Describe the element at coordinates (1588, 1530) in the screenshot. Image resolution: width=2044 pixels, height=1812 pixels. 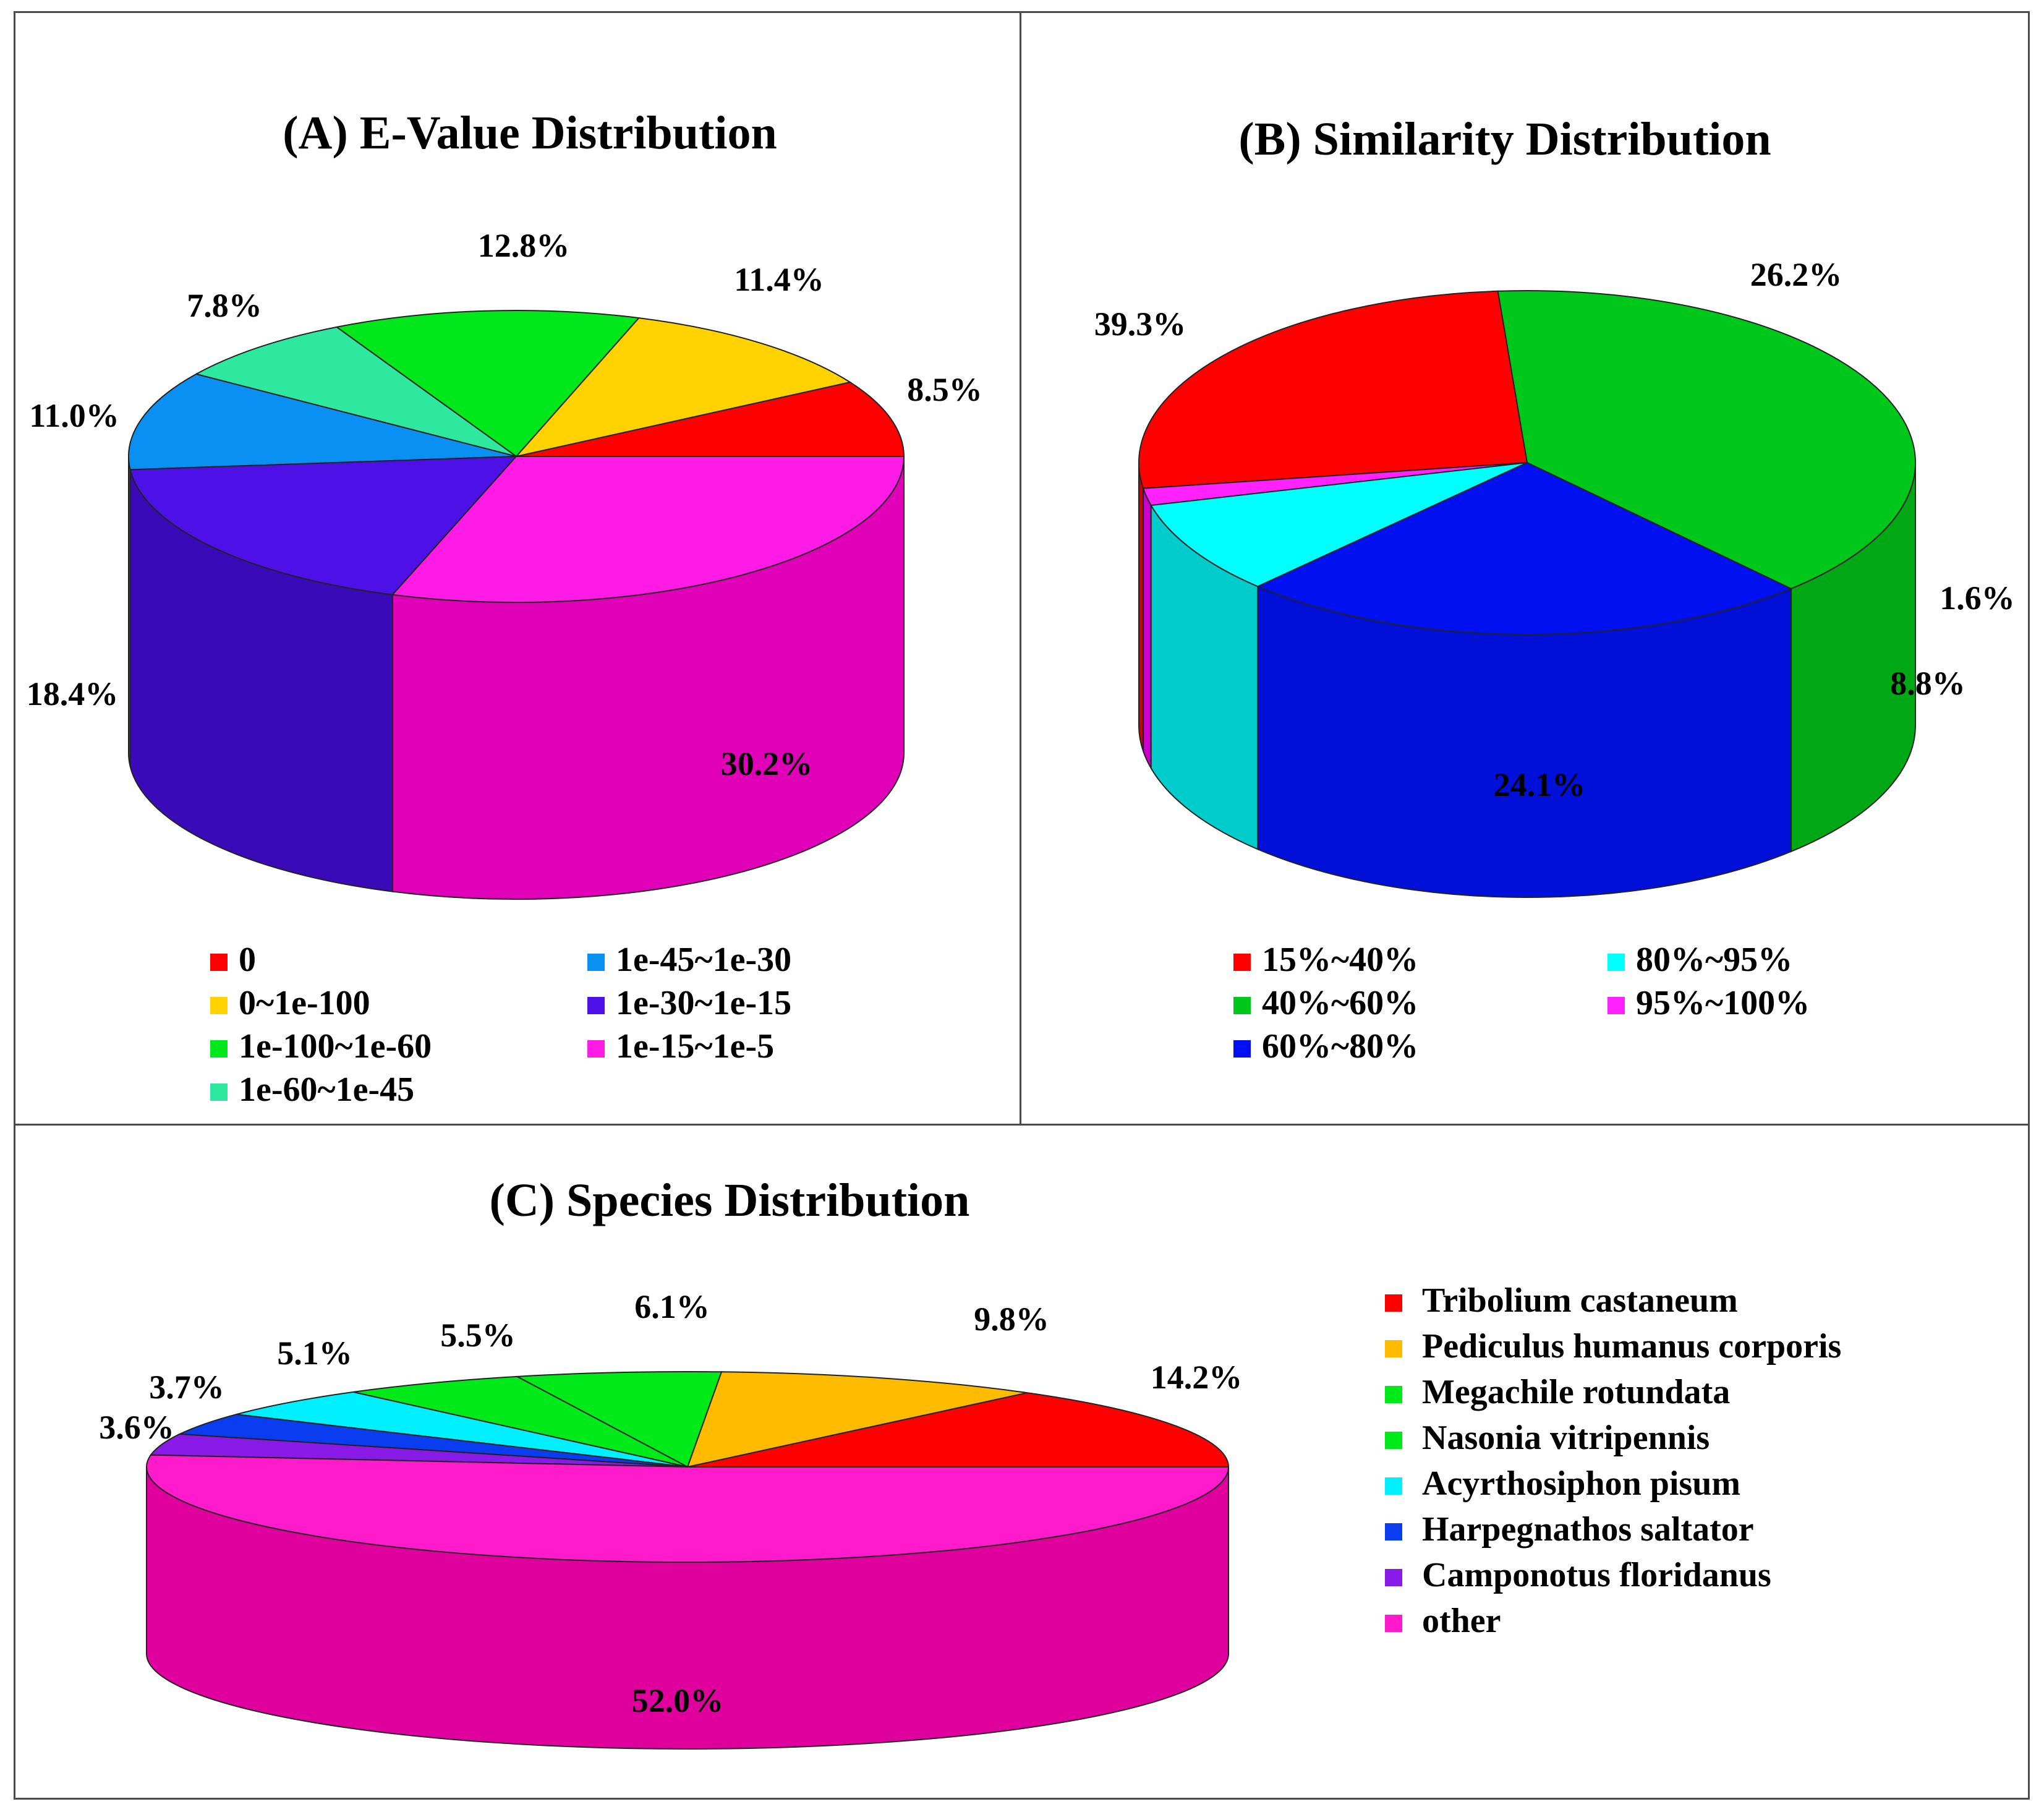
I see `chart-2-legend-label-0-5: Harpegnathos saltator` at that location.